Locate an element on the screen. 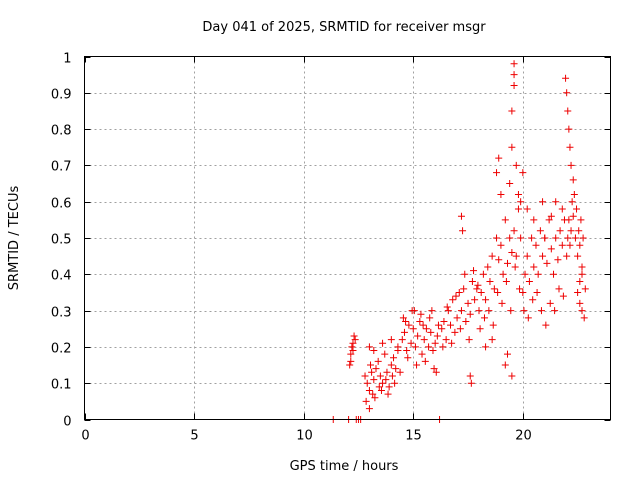 The width and height of the screenshot is (640, 480). x-tick-label: 5 is located at coordinates (194, 436).